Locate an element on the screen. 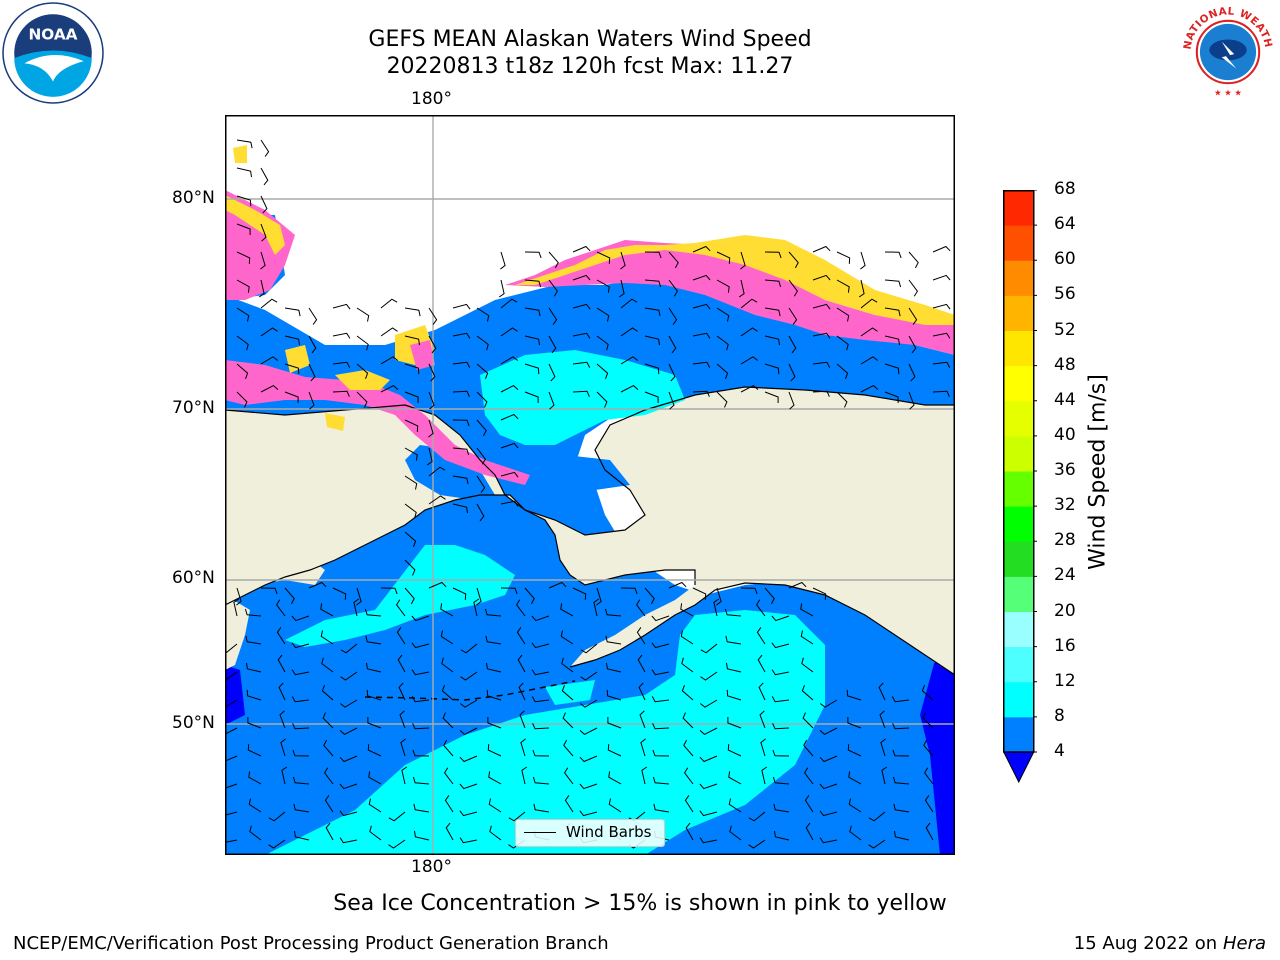 This screenshot has height=960, width=1280. colorbar-tick-label: 28 is located at coordinates (1065, 540).